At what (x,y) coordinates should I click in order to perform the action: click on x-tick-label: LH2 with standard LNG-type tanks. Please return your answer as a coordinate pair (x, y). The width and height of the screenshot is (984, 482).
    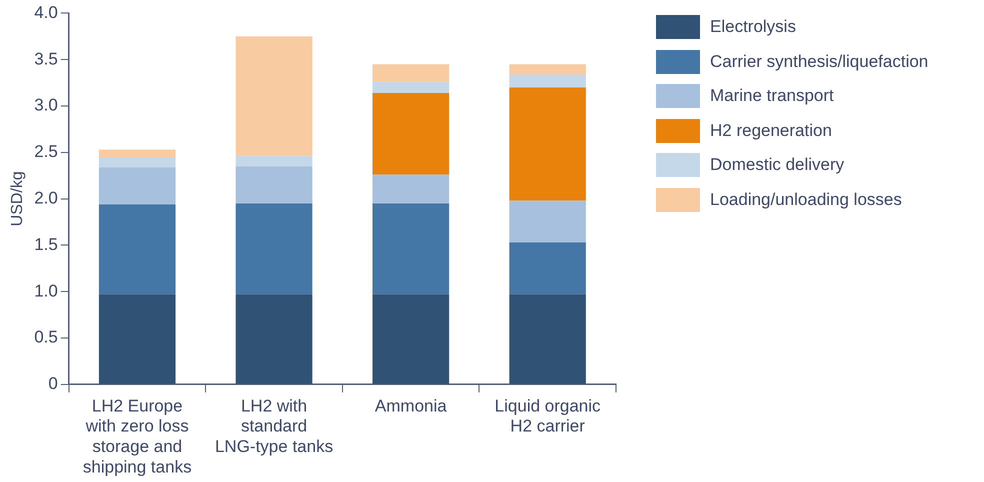
    Looking at the image, I should click on (274, 426).